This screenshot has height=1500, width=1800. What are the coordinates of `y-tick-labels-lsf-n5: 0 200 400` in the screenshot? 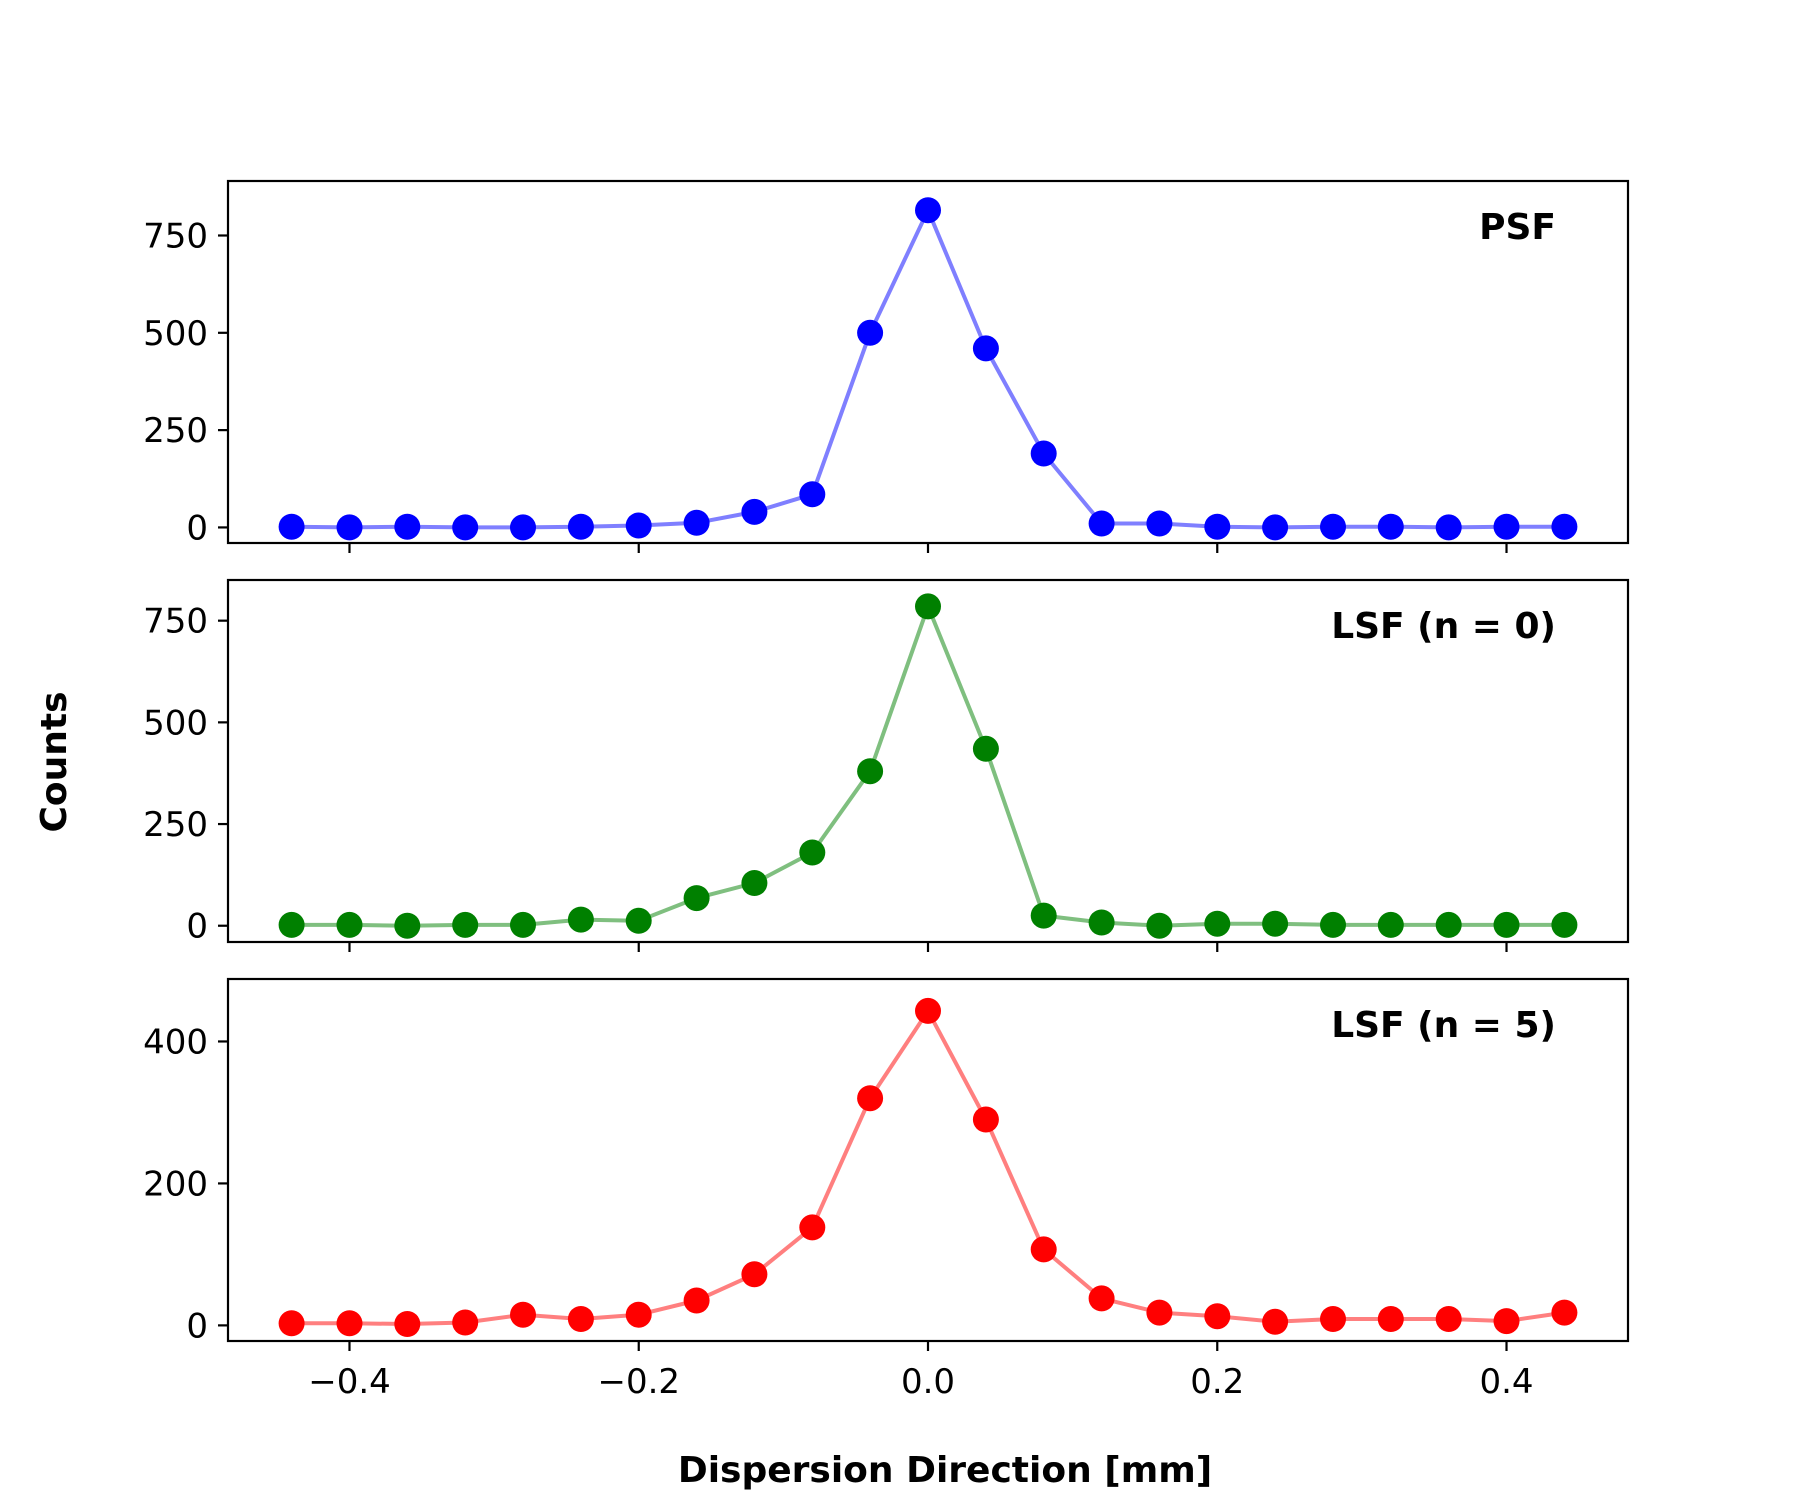 It's located at (175, 1184).